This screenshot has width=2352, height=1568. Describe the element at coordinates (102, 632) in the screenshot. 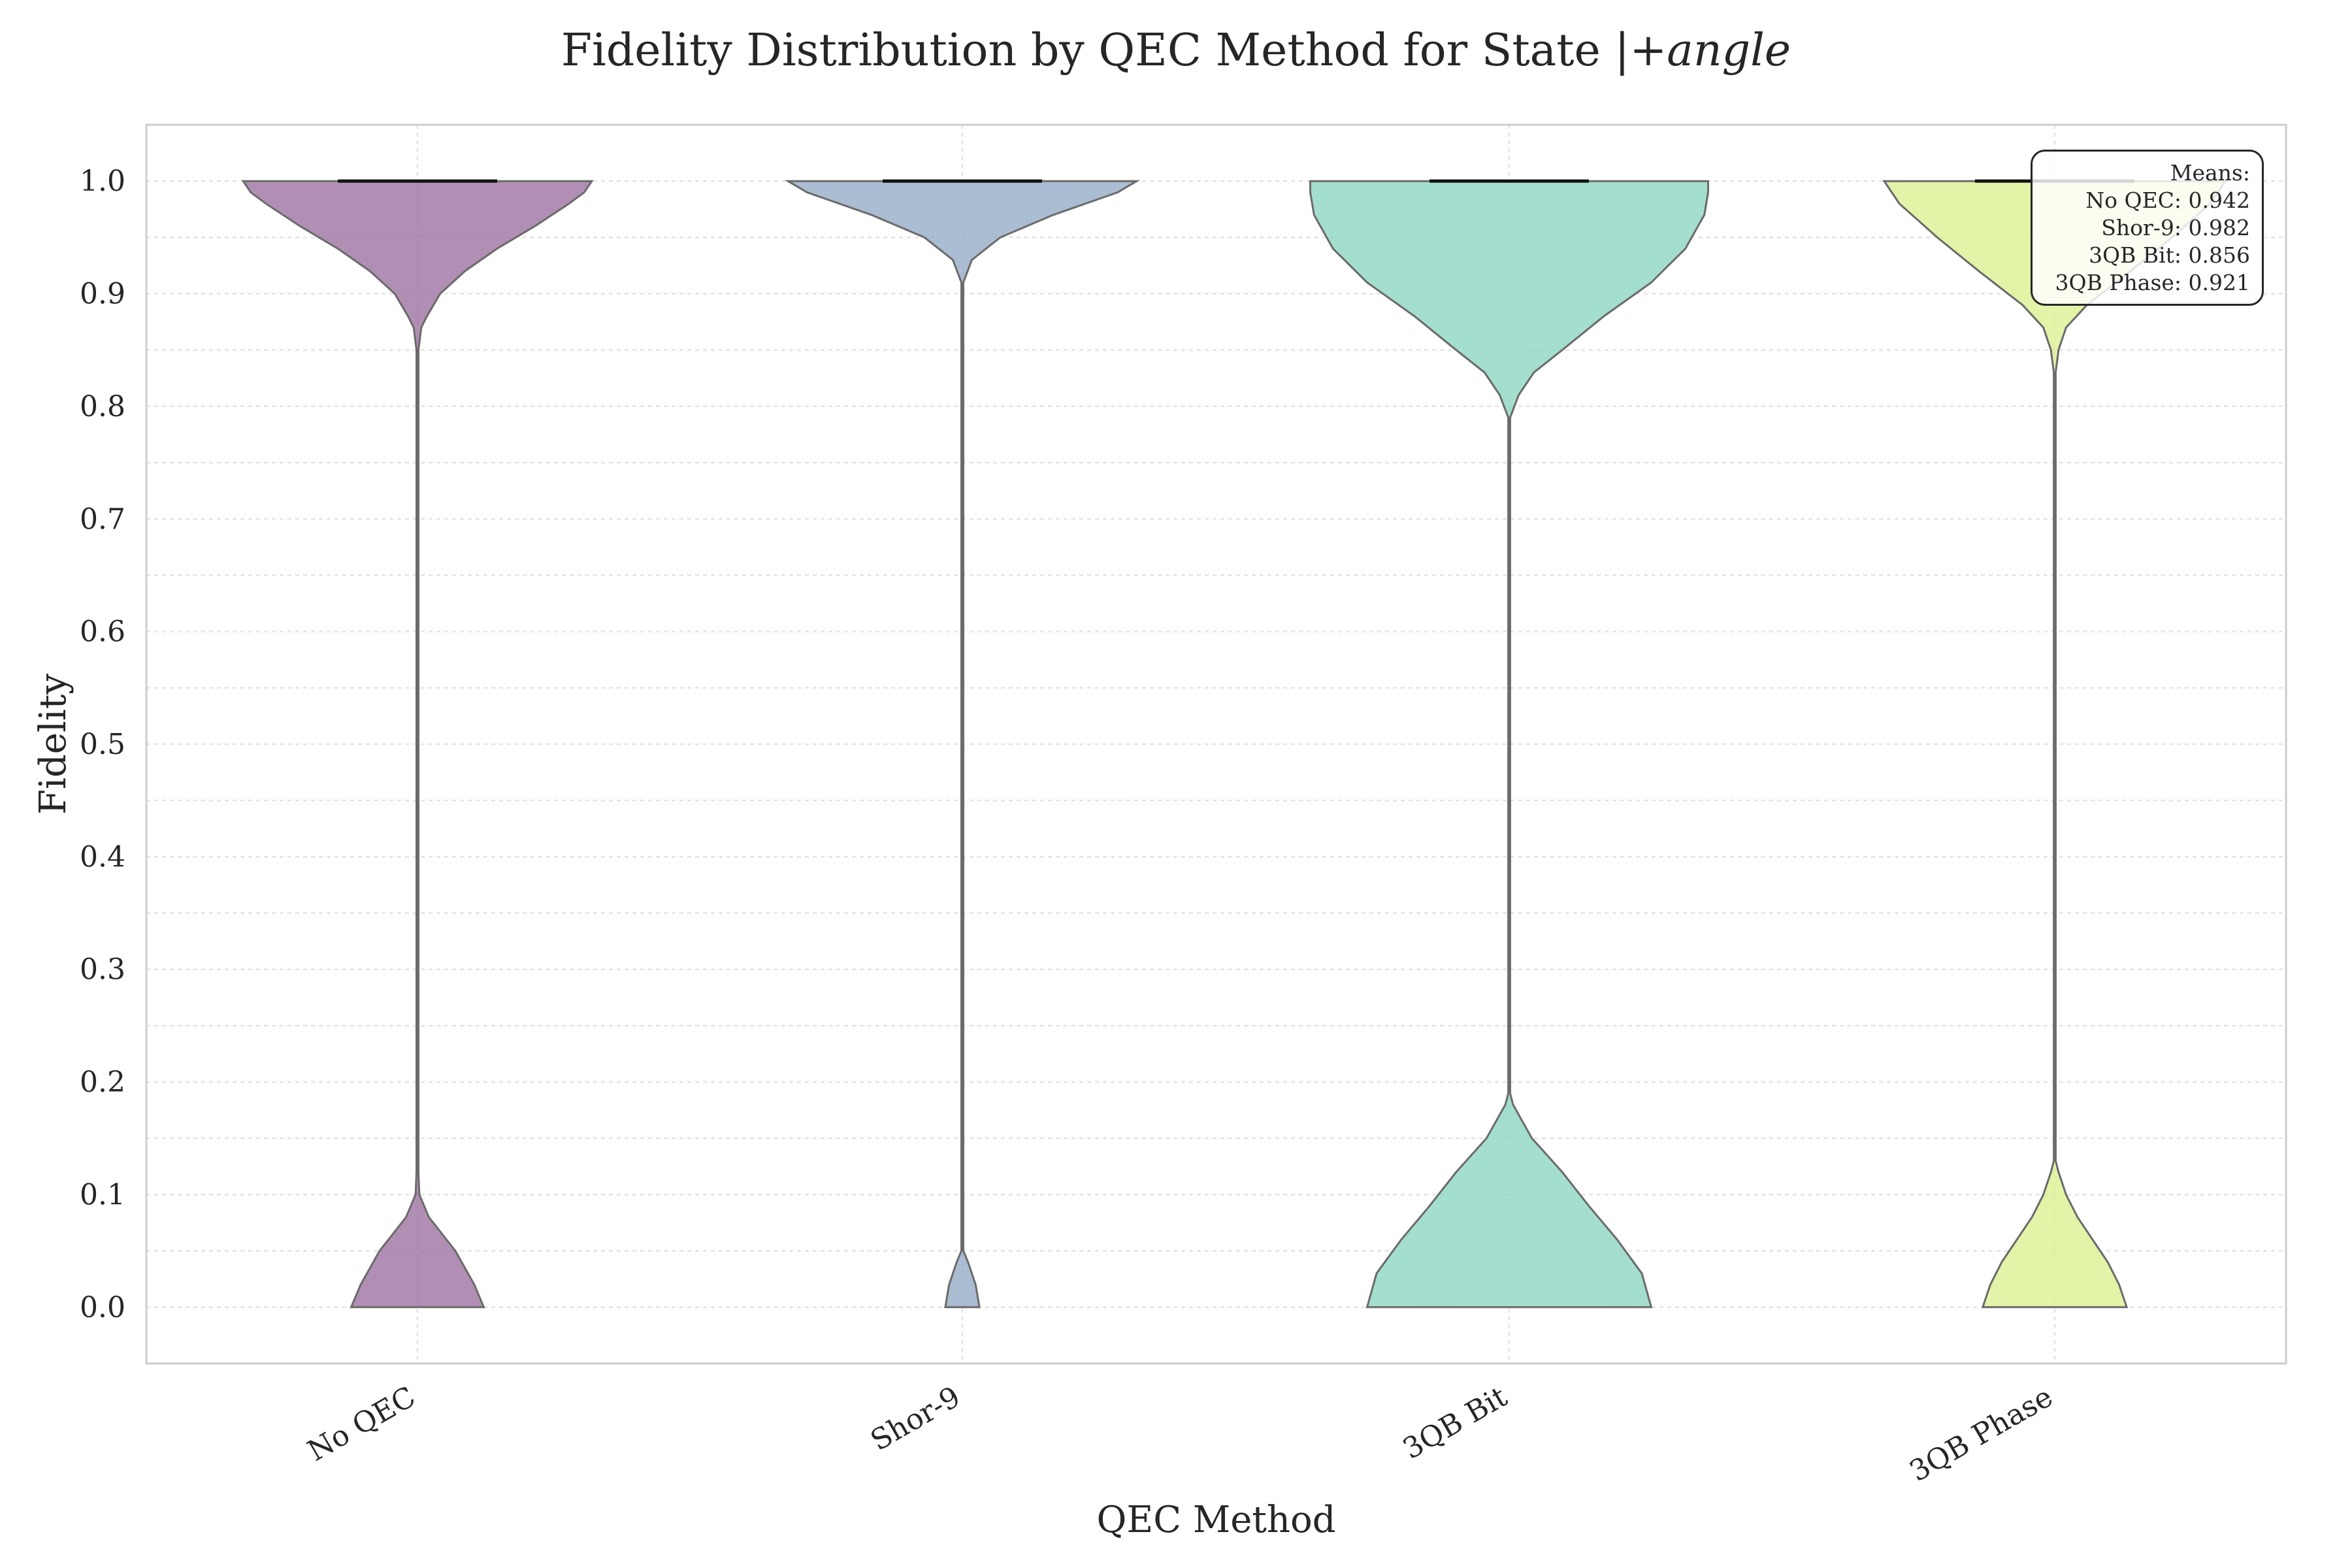

I see `y-tick-label: 0.6` at that location.